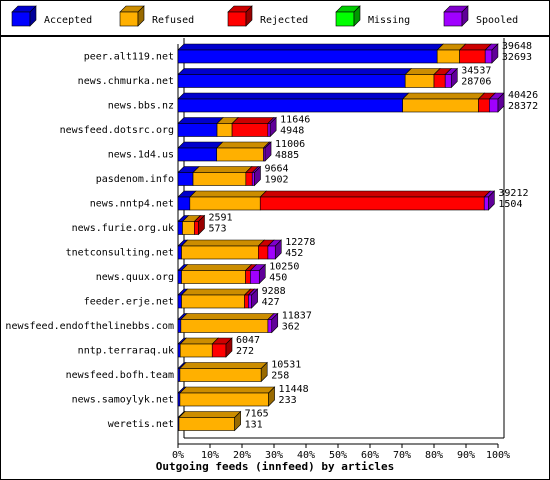 The image size is (550, 480). Describe the element at coordinates (476, 82) in the screenshot. I see `accepted-label: 28706` at that location.